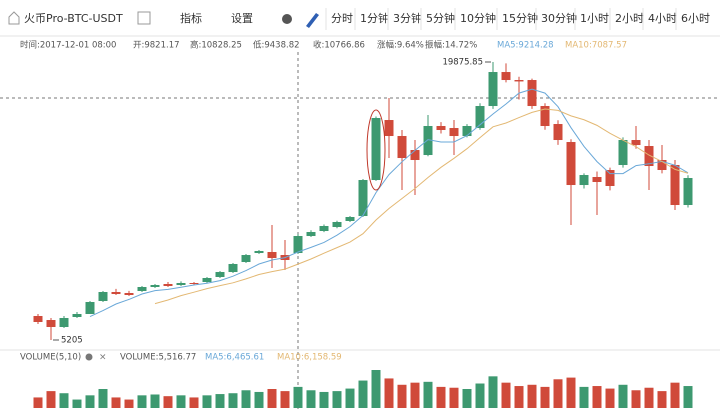 The image size is (720, 414). What do you see at coordinates (216, 45) in the screenshot?
I see `info-high: 高:10828.25` at bounding box center [216, 45].